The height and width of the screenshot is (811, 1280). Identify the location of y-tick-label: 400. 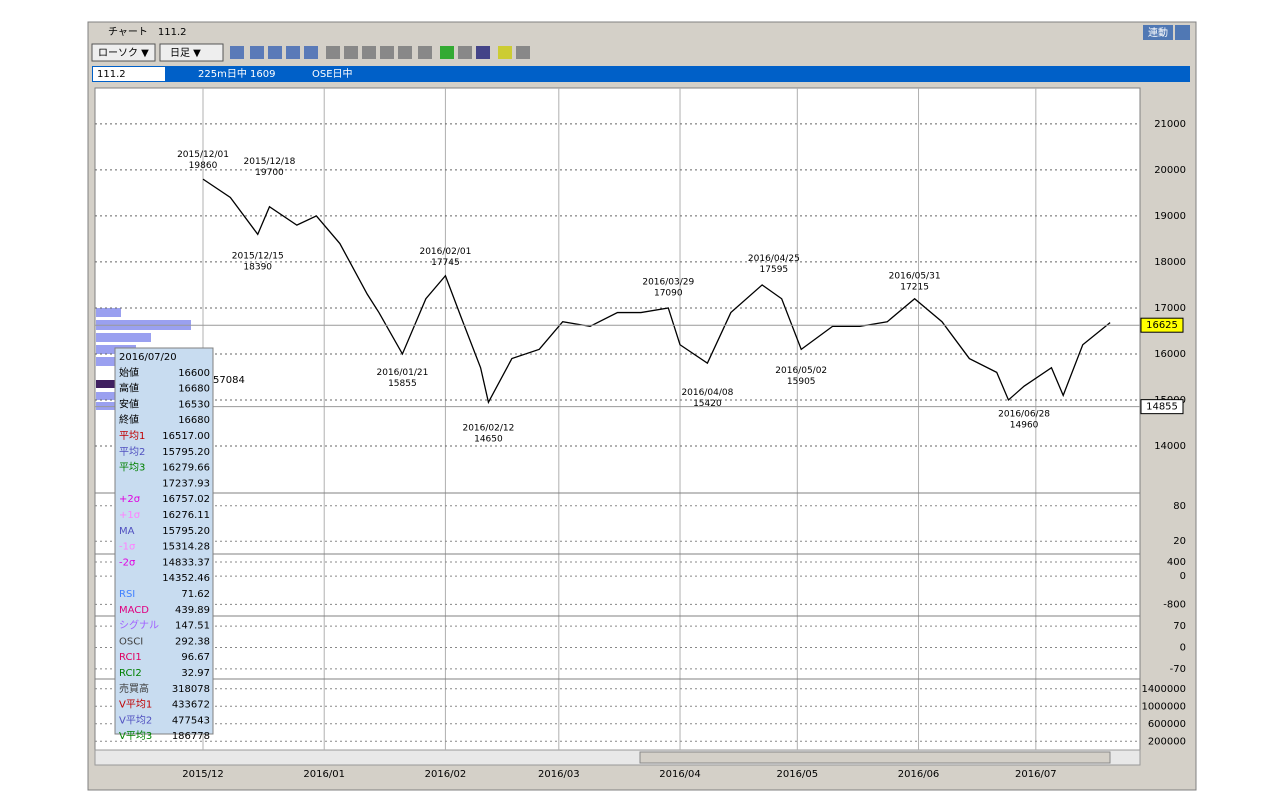
(1176, 562).